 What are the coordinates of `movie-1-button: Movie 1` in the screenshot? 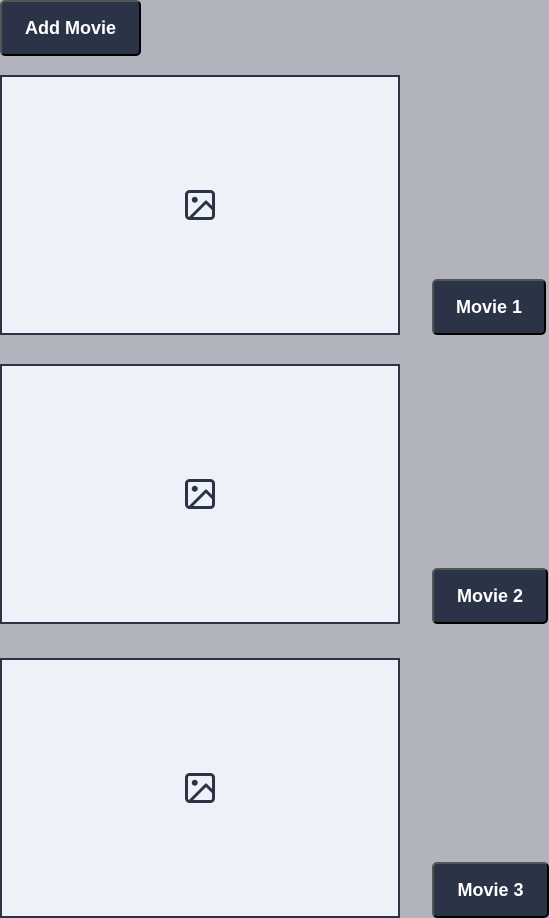 It's located at (489, 307).